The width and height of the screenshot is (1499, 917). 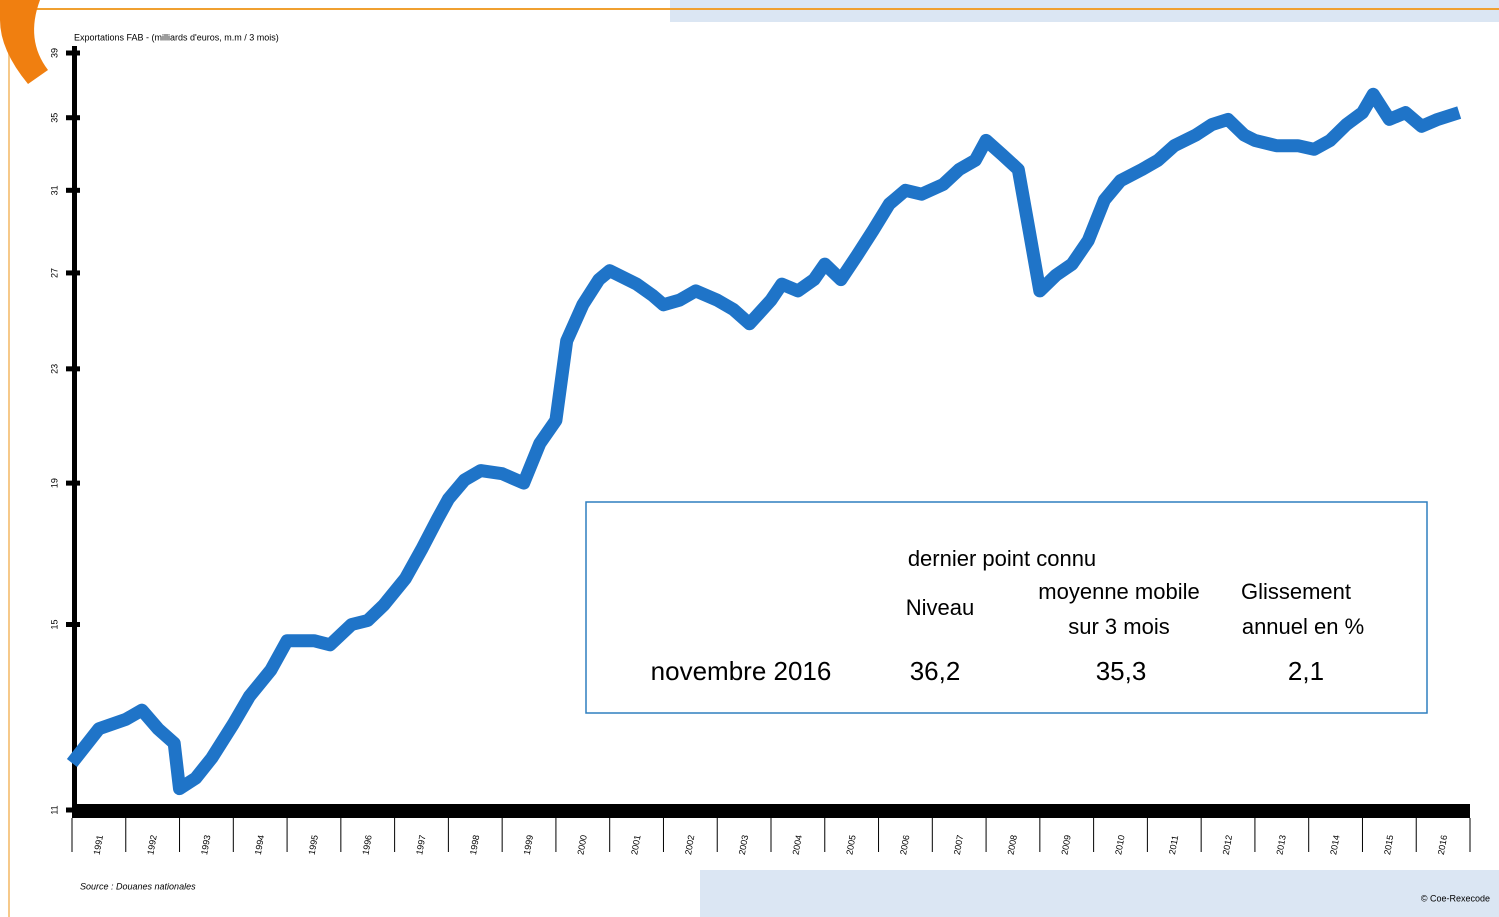 I want to click on x-tick-label: 1994, so click(x=259, y=844).